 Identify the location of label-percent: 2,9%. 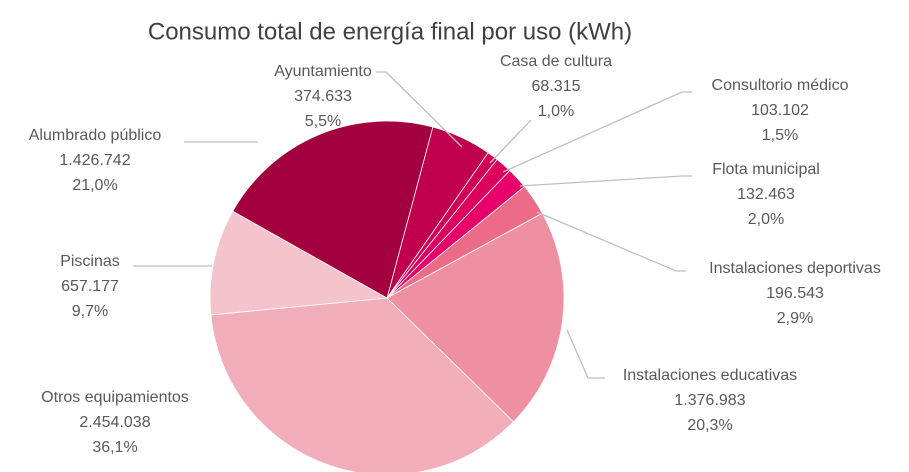
(795, 318).